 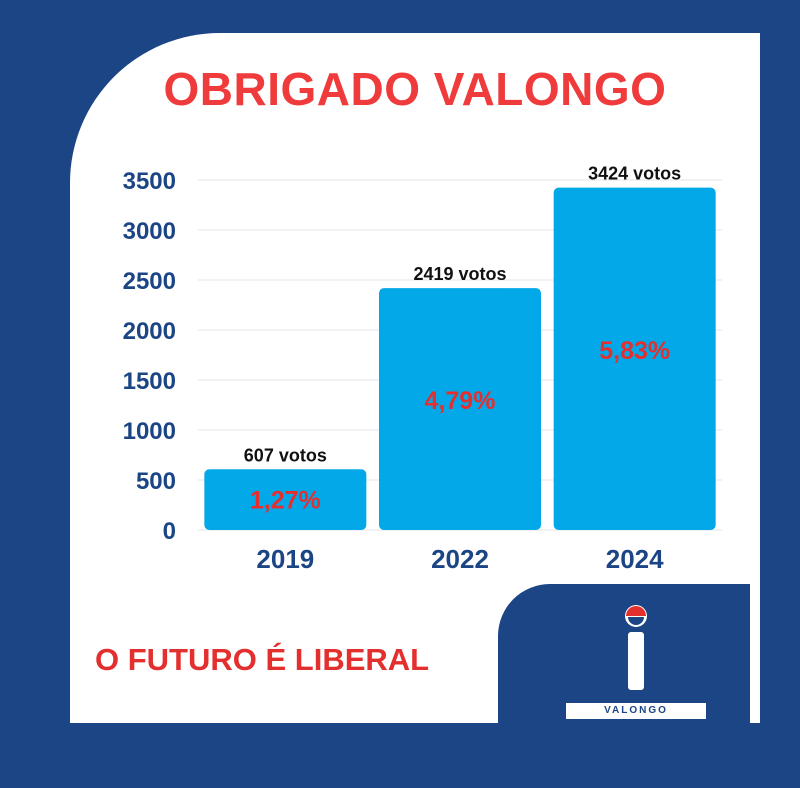 I want to click on logo-panel, so click(x=624, y=653).